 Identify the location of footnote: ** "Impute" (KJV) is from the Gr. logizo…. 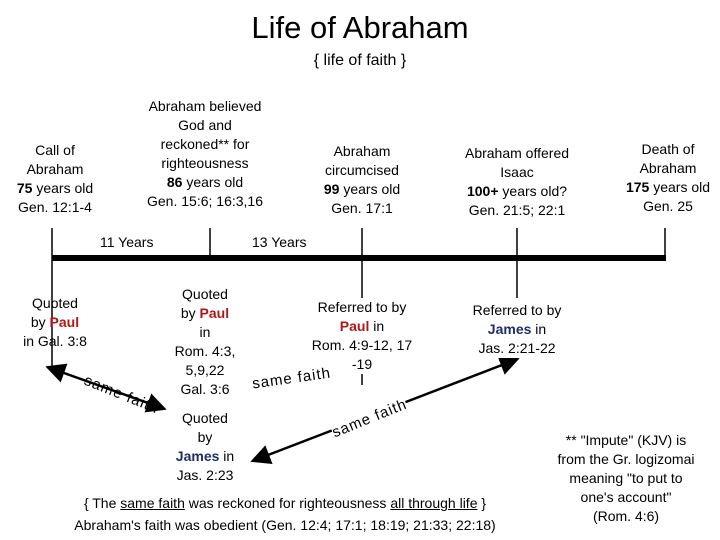
(626, 478).